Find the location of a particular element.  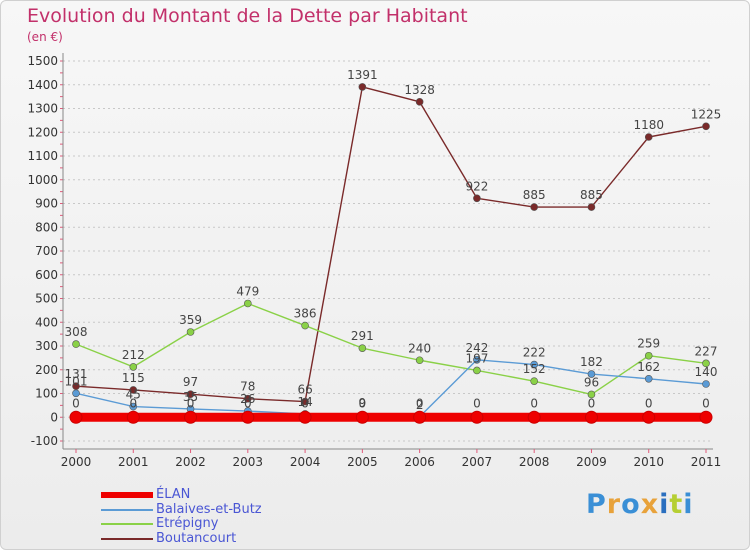

data-label: 9 is located at coordinates (363, 403).